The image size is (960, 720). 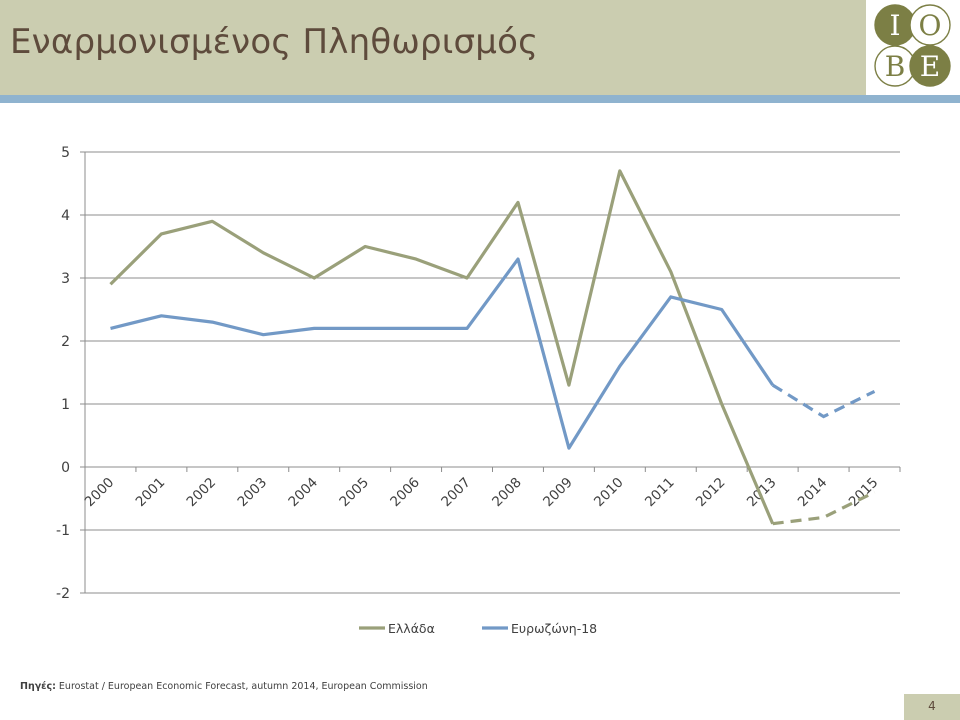 I want to click on x-tick-label: 2011, so click(x=660, y=493).